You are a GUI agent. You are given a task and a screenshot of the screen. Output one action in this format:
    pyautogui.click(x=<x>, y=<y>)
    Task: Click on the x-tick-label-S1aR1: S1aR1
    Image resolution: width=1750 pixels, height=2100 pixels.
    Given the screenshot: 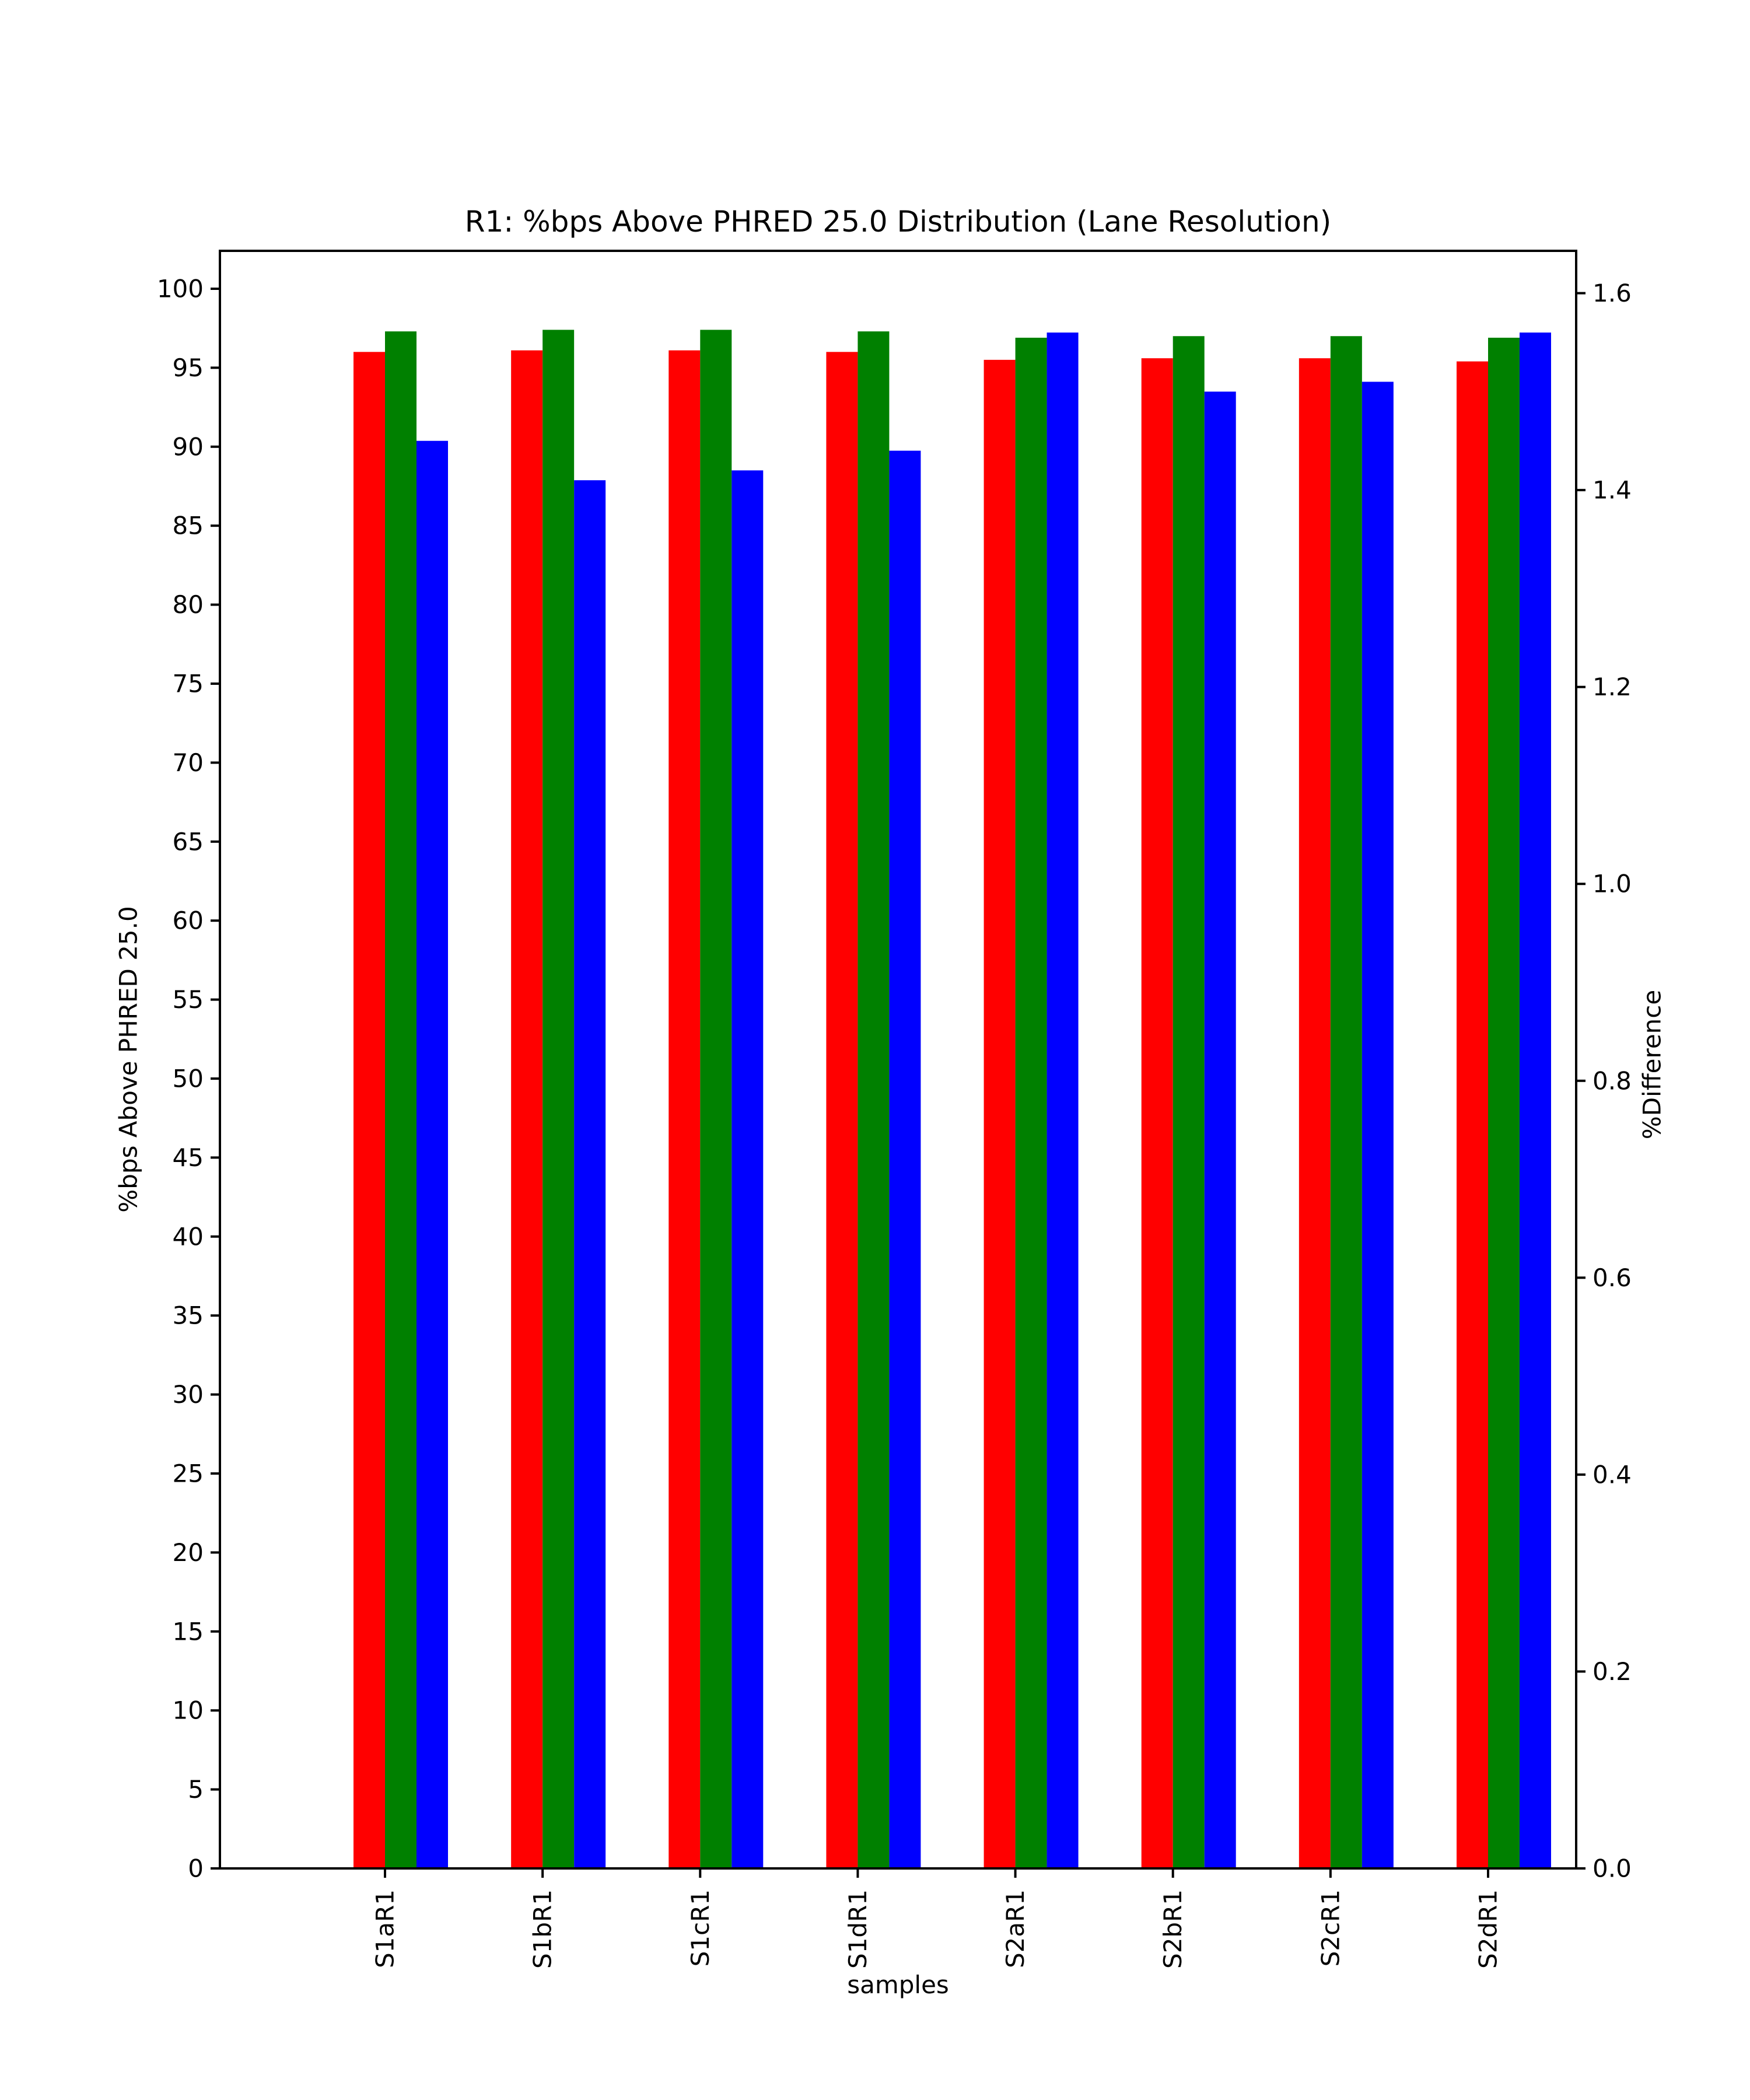 What is the action you would take?
    pyautogui.click(x=385, y=1929)
    